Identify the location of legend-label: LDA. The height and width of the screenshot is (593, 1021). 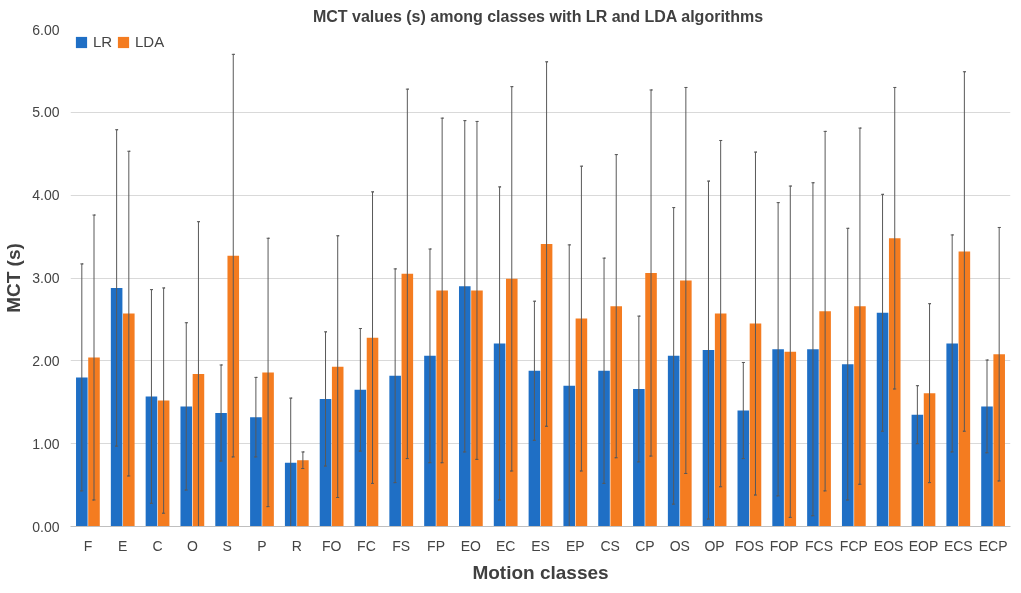
(150, 41).